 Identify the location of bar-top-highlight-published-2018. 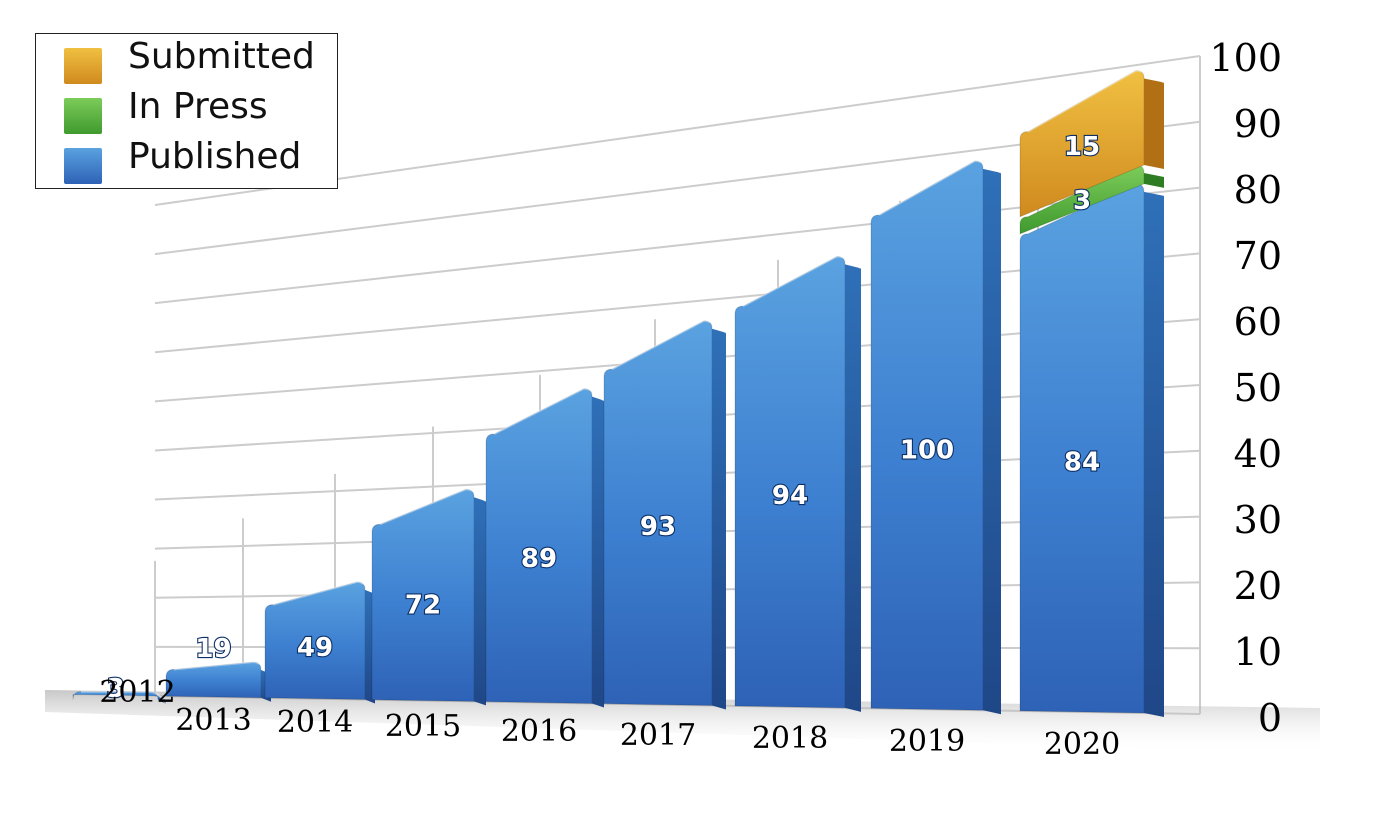
(802, 281).